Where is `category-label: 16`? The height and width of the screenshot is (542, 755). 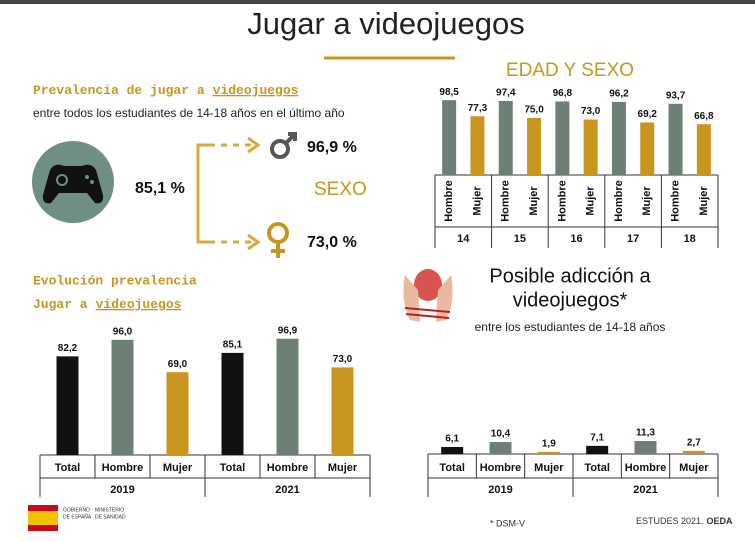
category-label: 16 is located at coordinates (576, 239).